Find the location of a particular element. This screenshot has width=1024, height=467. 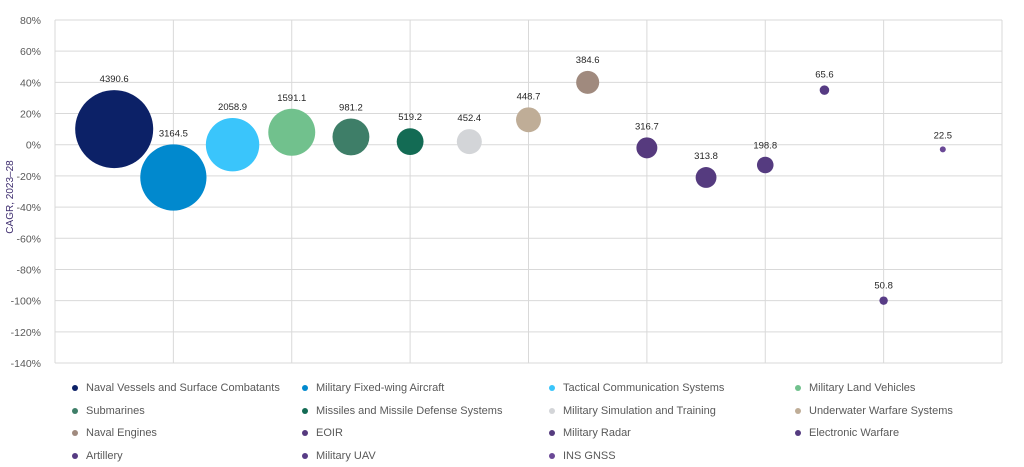

data-label: 3164.5 is located at coordinates (173, 133).